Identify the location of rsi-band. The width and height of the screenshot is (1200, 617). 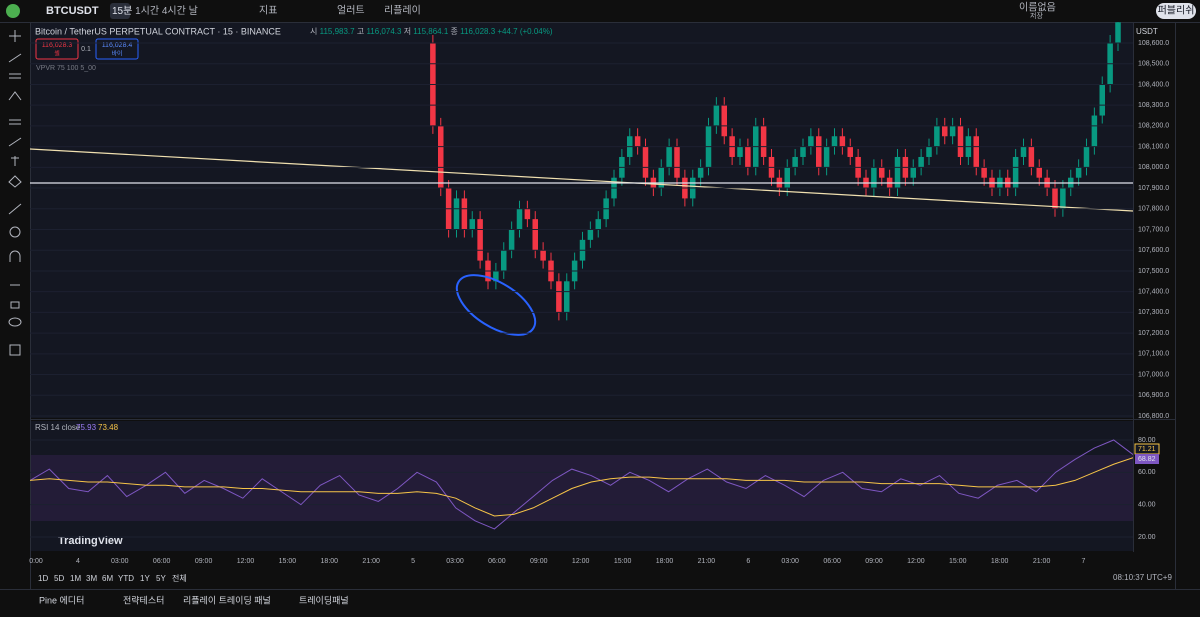
(581, 488).